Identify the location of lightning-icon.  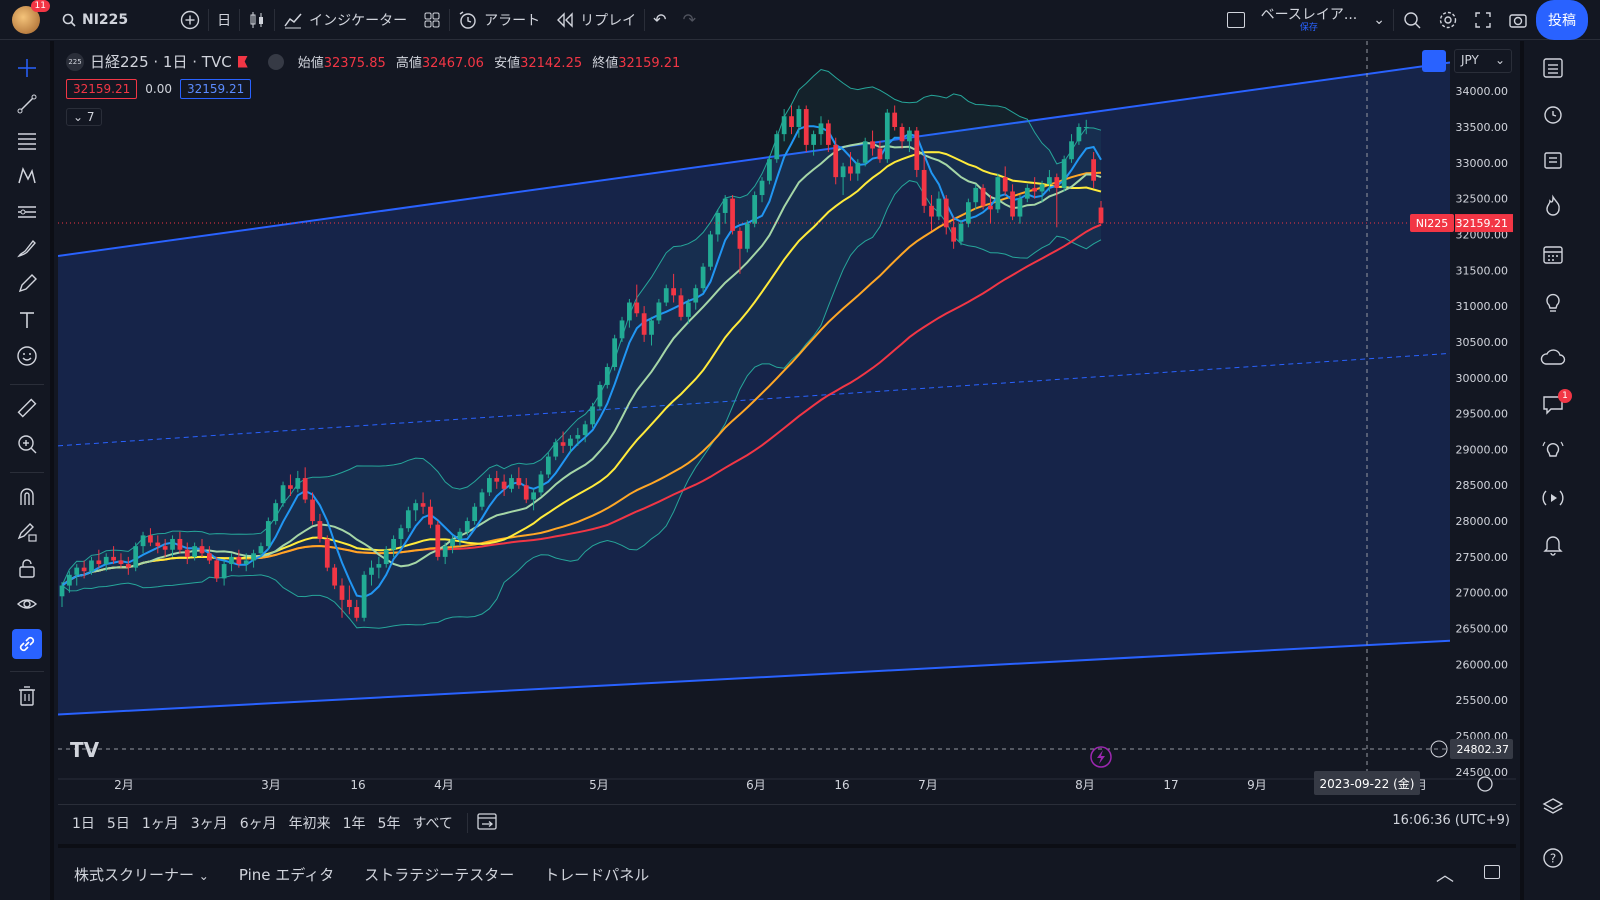
(1101, 757).